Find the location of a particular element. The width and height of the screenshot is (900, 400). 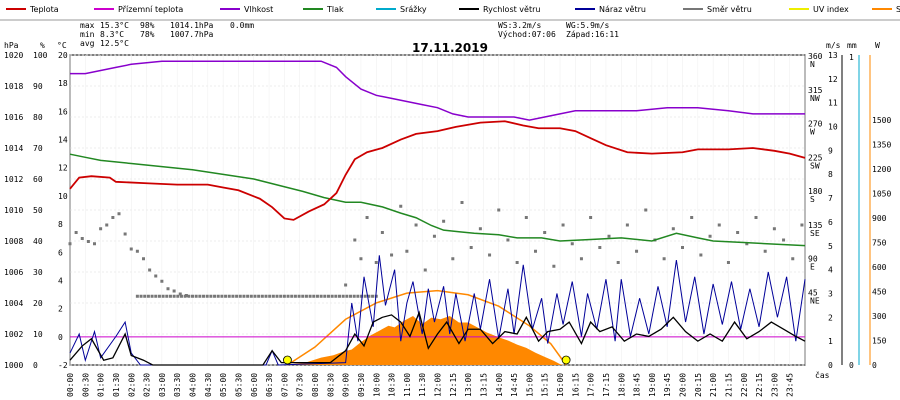

tick-degc-1: 0 is located at coordinates (60, 337).